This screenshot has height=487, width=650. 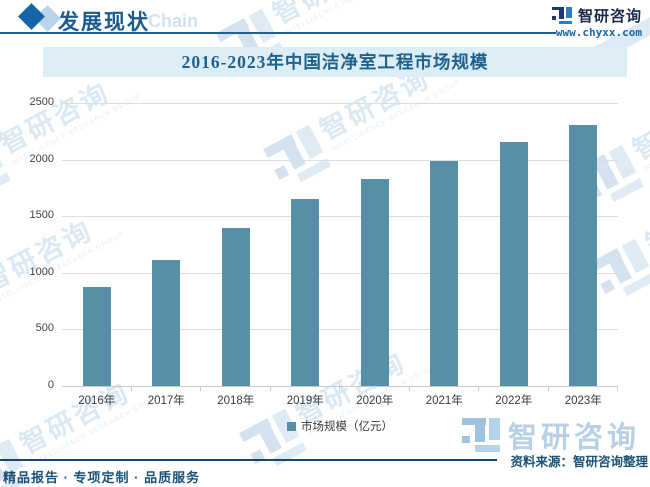 What do you see at coordinates (248, 460) in the screenshot?
I see `footer-divider` at bounding box center [248, 460].